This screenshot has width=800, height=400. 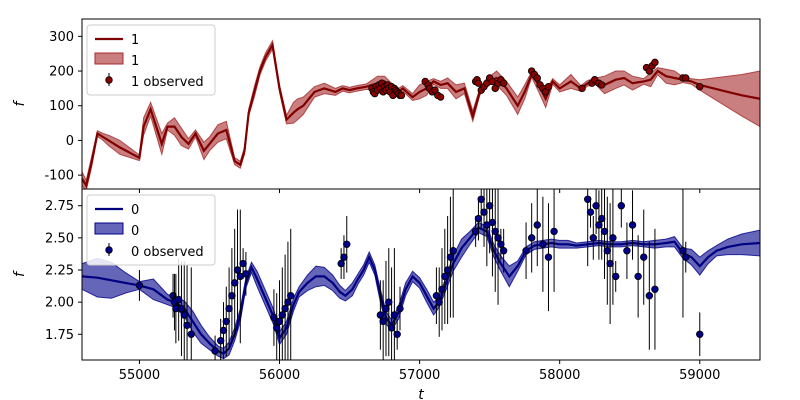 I want to click on x-axis-label: t, so click(x=421, y=393).